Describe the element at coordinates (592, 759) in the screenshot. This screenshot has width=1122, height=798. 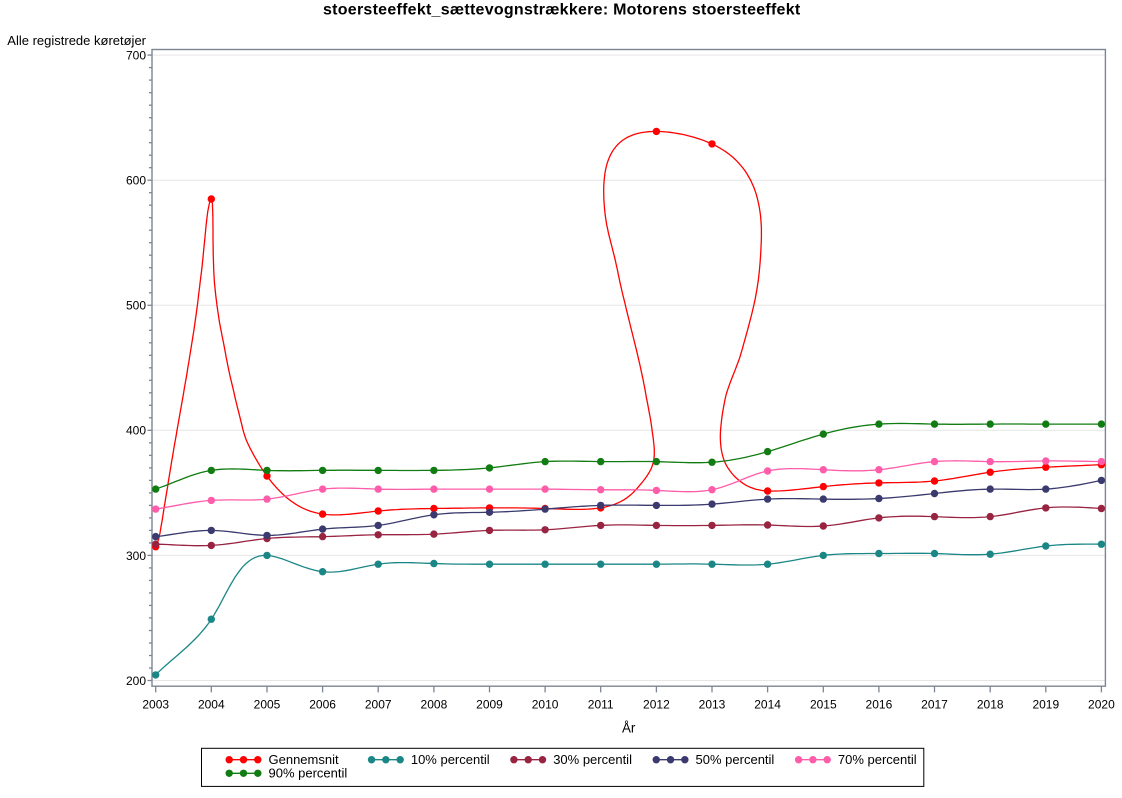
I see `svg-text: 30% percentil` at that location.